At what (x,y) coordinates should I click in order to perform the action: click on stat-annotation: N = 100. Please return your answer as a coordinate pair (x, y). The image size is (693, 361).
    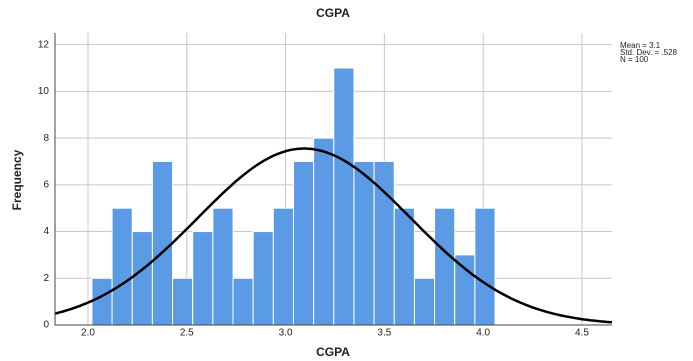
    Looking at the image, I should click on (634, 59).